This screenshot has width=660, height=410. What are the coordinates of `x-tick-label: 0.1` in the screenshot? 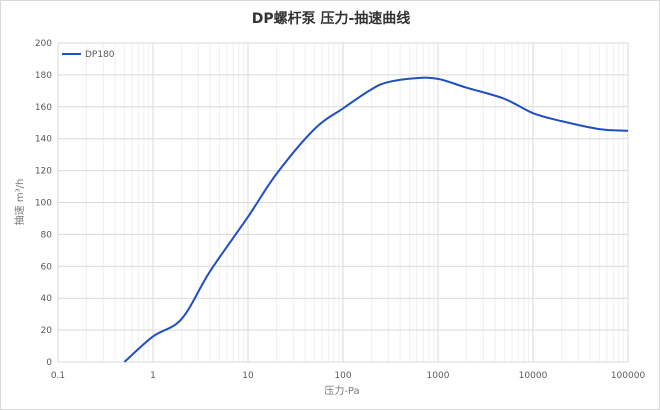 It's located at (58, 376).